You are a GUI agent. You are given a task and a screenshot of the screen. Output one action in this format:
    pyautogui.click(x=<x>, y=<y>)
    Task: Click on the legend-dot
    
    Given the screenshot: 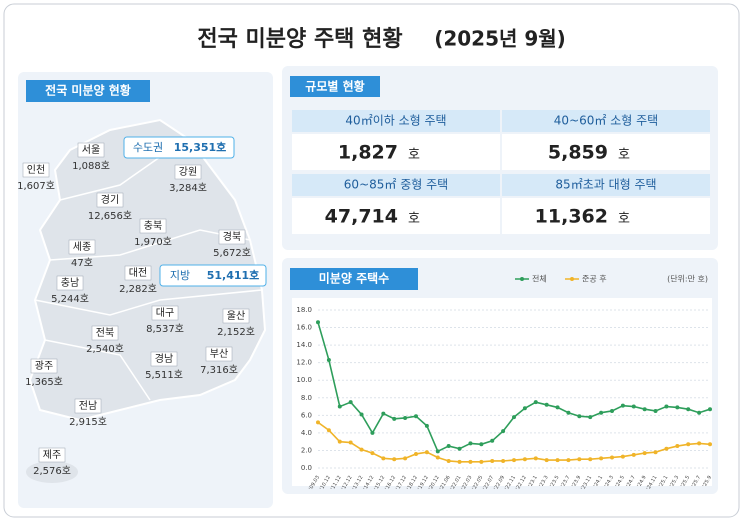 What is the action you would take?
    pyautogui.click(x=572, y=279)
    